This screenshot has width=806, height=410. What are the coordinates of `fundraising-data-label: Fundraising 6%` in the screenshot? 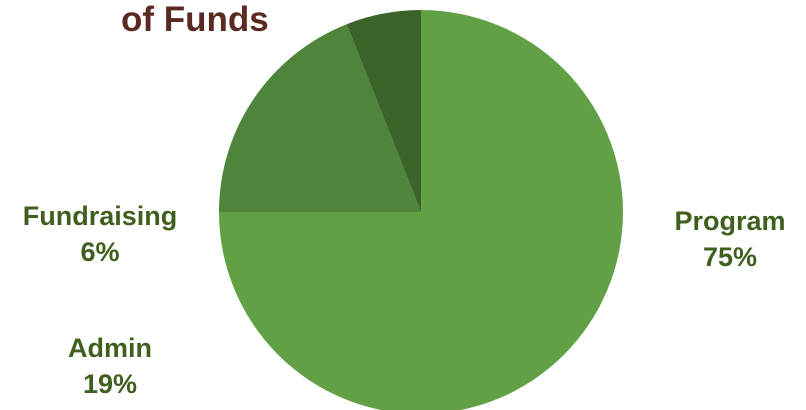 It's located at (100, 234).